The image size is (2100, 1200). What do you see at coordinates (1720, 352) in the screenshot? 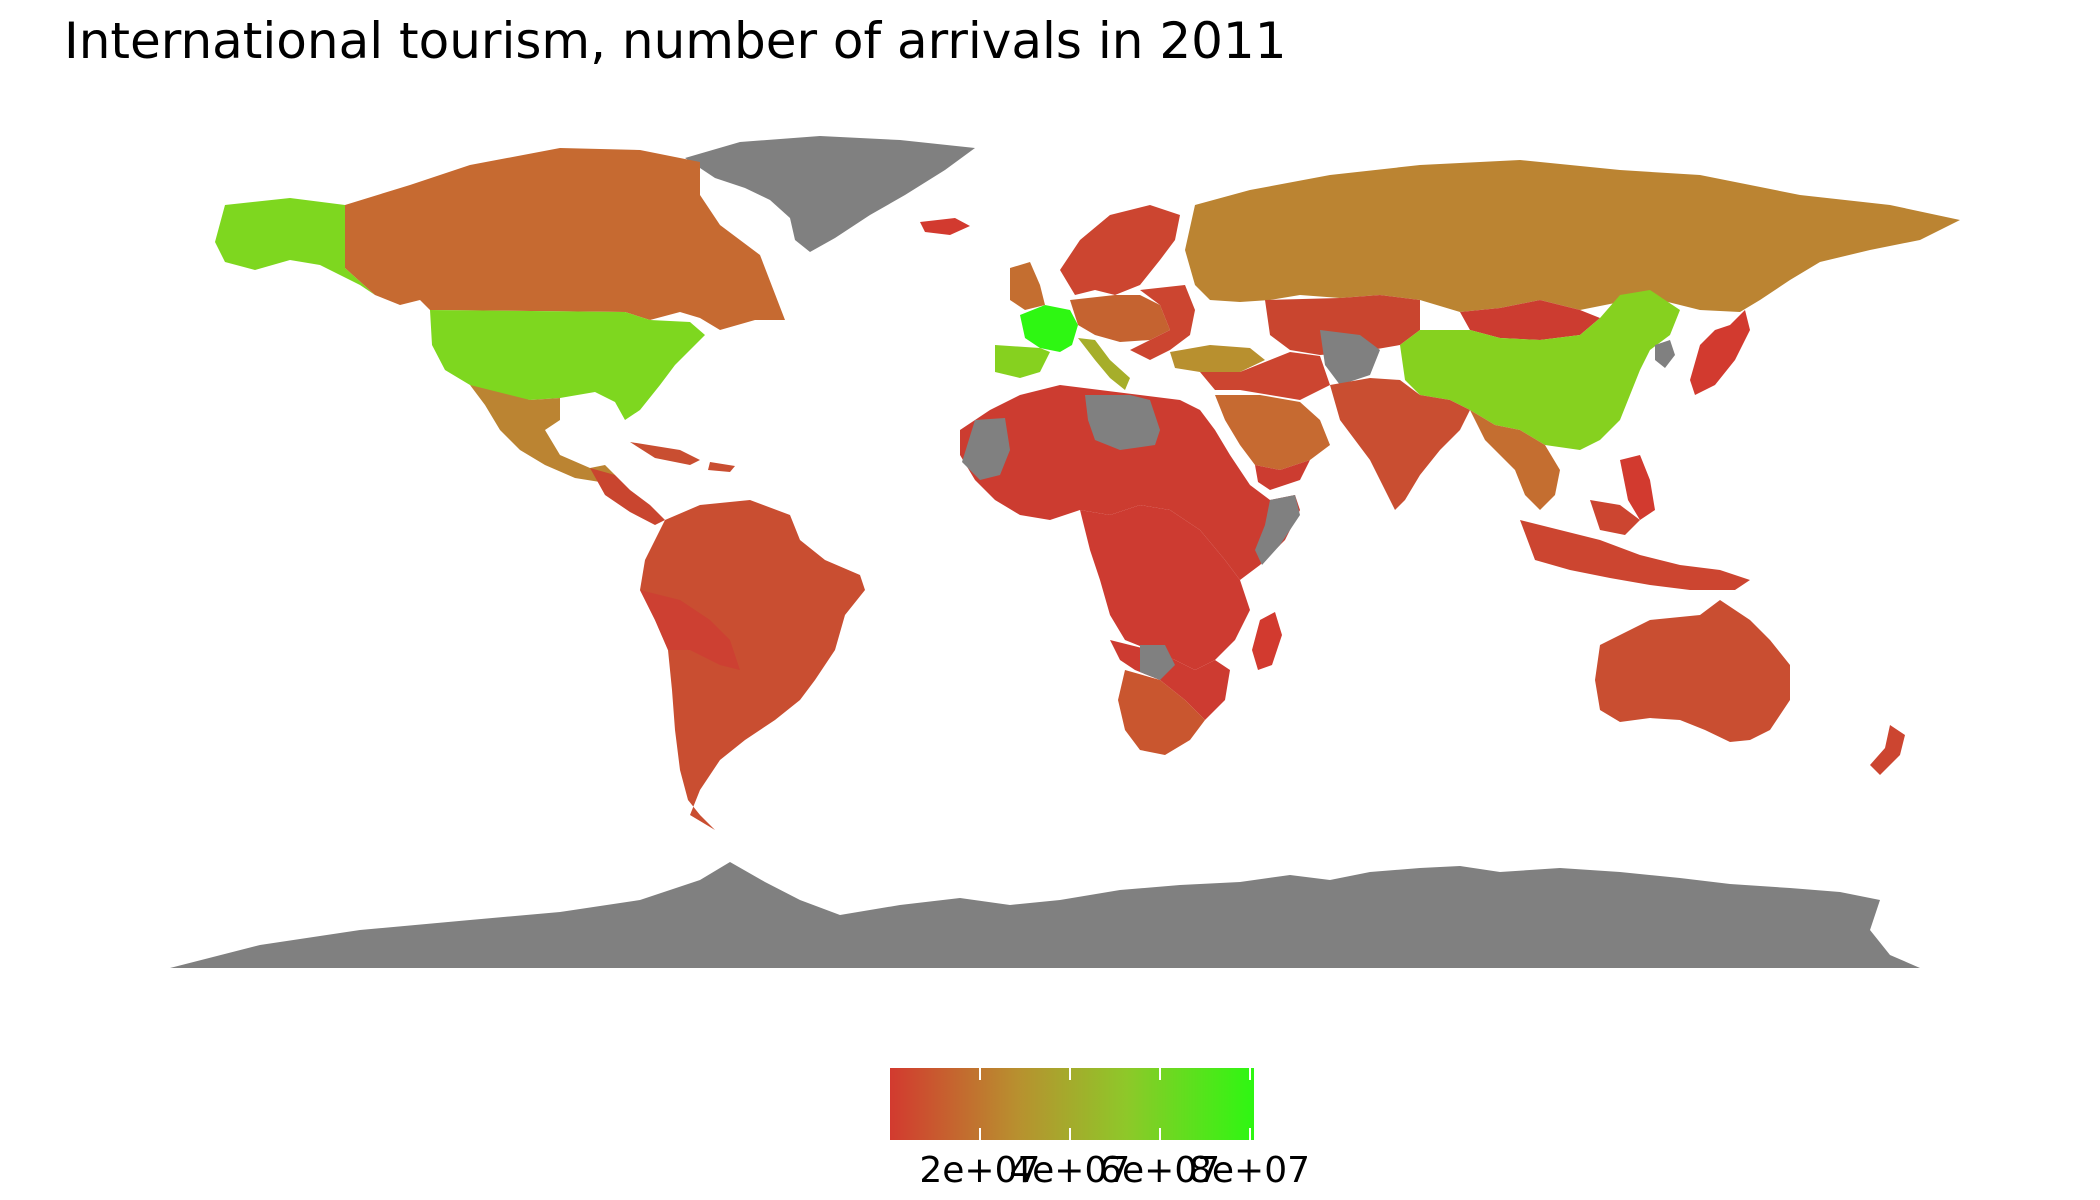
I see `region-japan` at bounding box center [1720, 352].